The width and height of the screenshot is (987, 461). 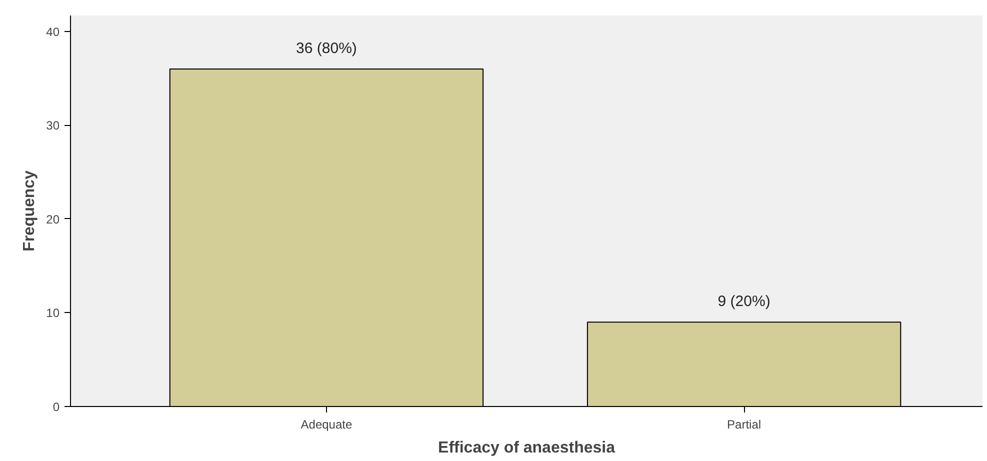 I want to click on y-tick-label: 40, so click(x=53, y=31).